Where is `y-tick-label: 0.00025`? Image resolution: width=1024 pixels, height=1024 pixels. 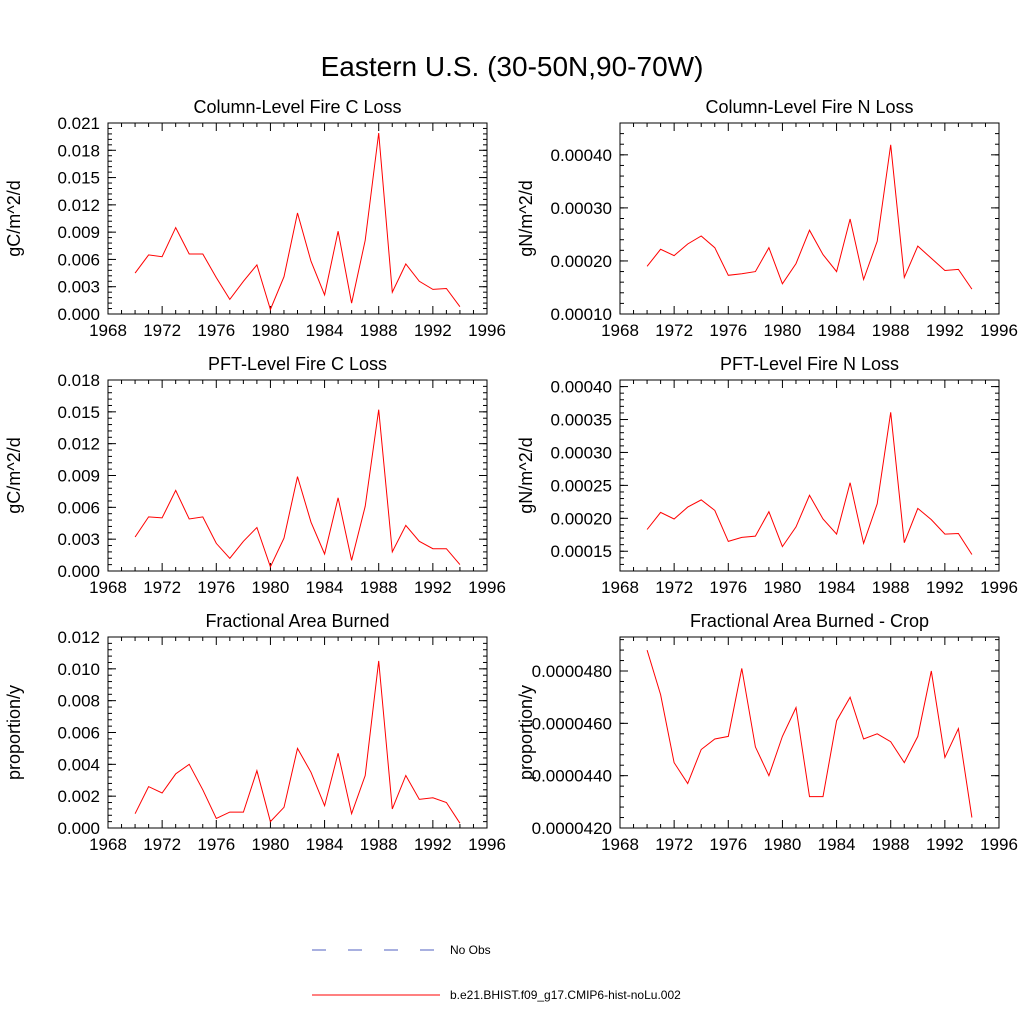
y-tick-label: 0.00025 is located at coordinates (581, 485).